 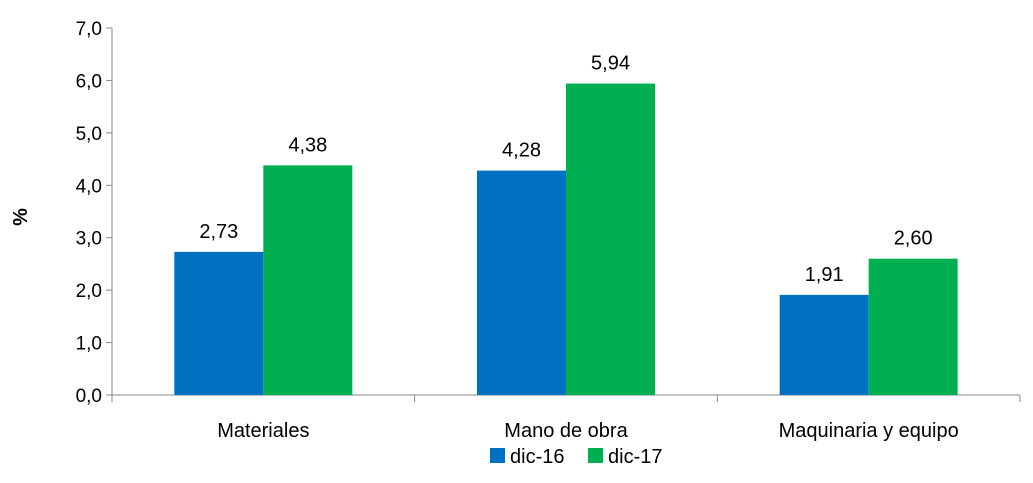 What do you see at coordinates (576, 457) in the screenshot?
I see `legend: dic-16 dic-17` at bounding box center [576, 457].